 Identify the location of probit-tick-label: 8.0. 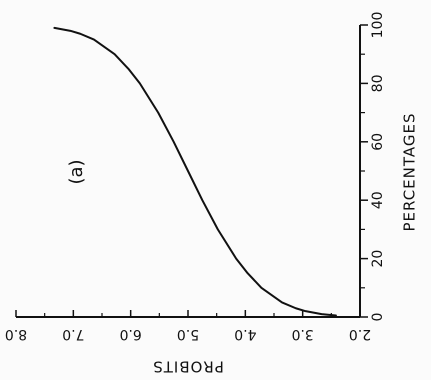
(16, 334).